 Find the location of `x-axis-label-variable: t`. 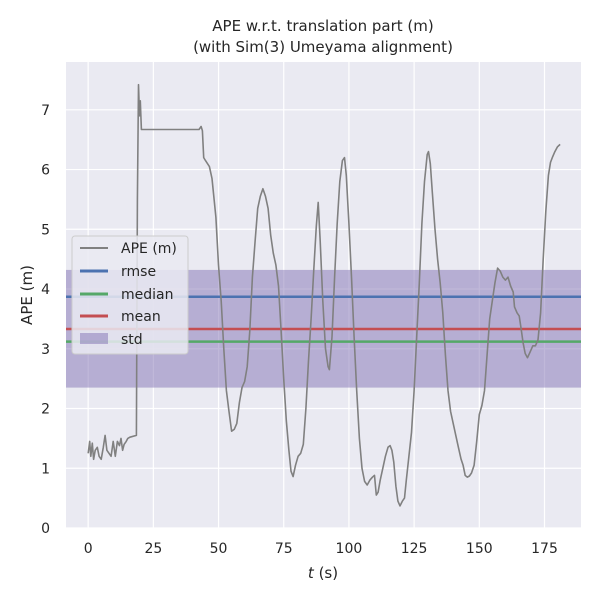

x-axis-label-variable: t is located at coordinates (311, 573).